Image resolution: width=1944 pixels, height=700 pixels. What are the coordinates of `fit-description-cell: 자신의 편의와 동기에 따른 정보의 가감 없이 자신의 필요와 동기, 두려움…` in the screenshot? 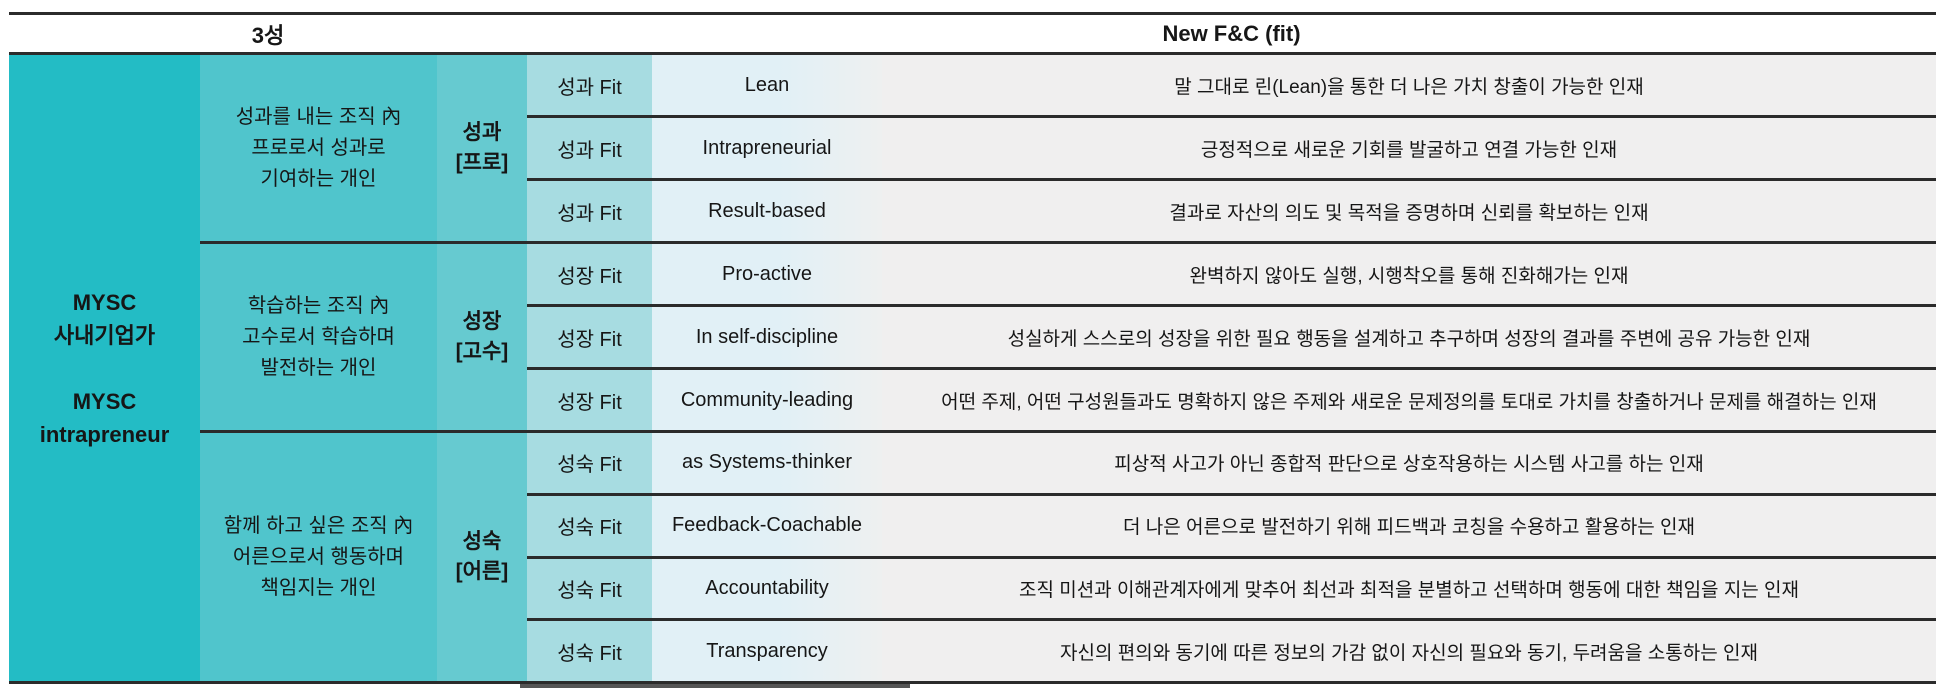 It's located at (1409, 651).